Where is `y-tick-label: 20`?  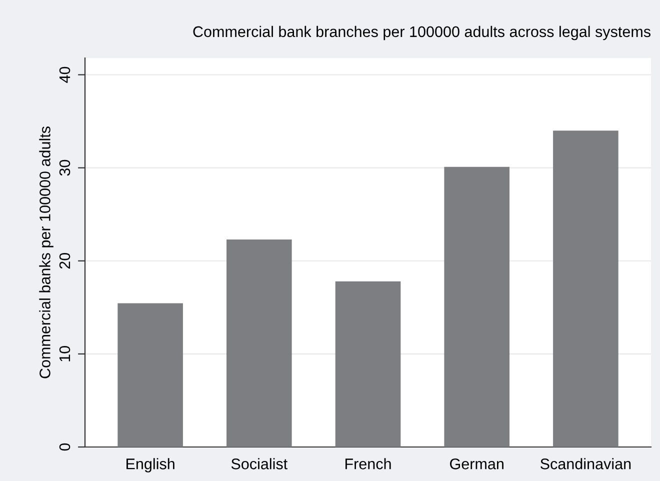 y-tick-label: 20 is located at coordinates (64, 260).